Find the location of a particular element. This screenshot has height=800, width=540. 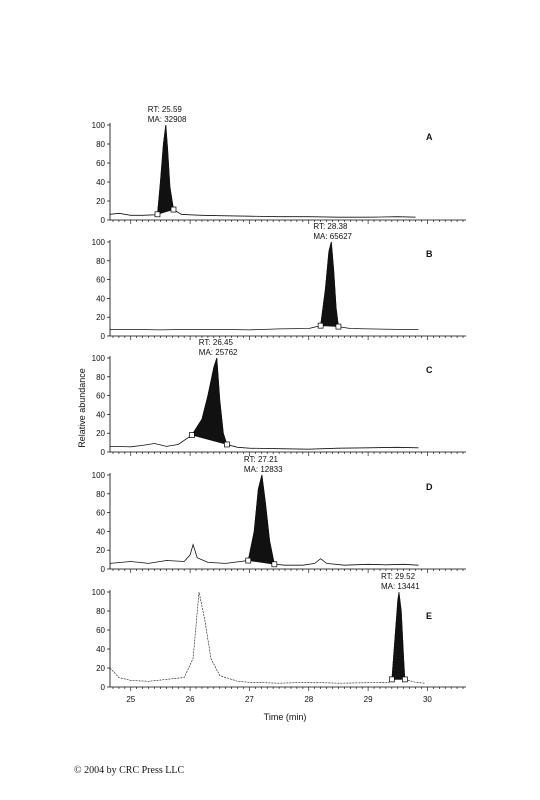

trace-panel-a is located at coordinates (286, 173).